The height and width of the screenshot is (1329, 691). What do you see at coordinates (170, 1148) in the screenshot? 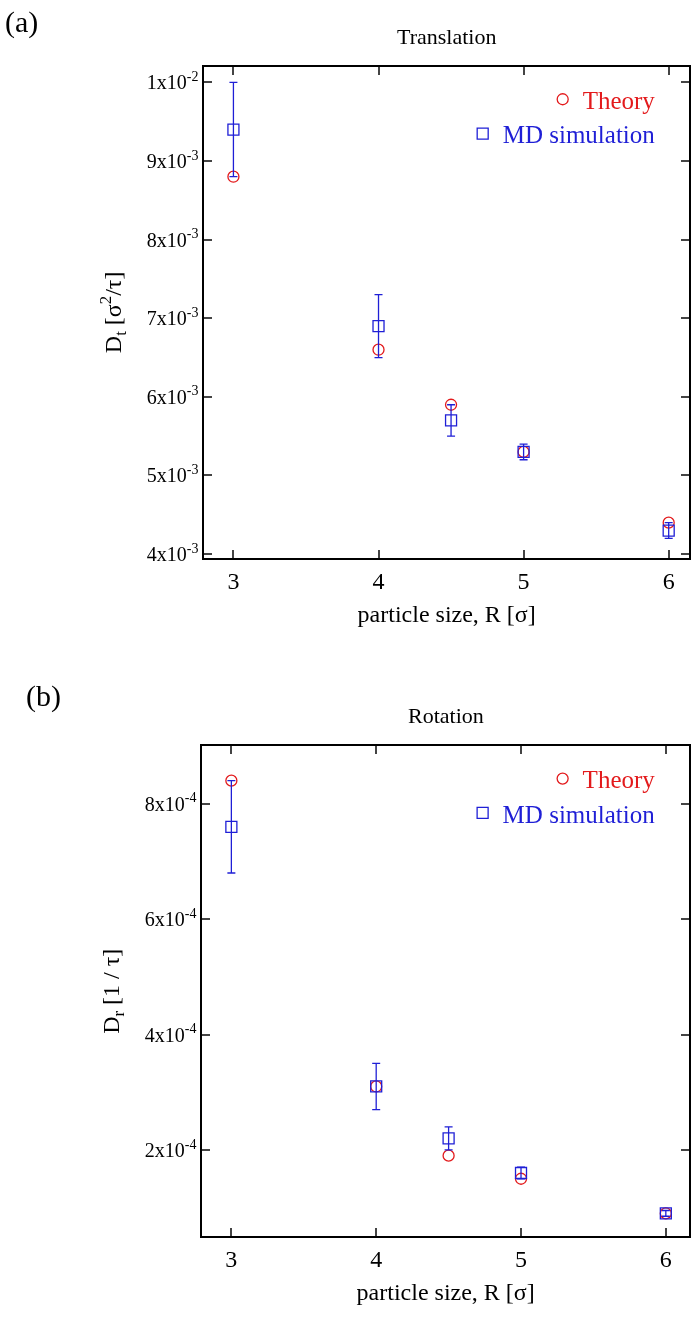
I see `y-tick-label: 2x10$^{-4}$` at bounding box center [170, 1148].